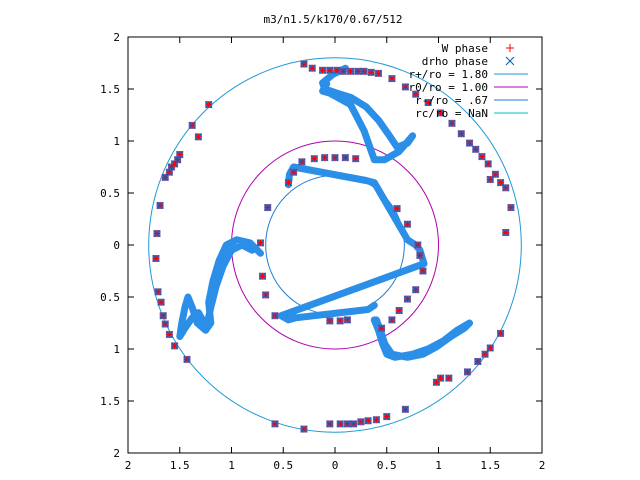 This screenshot has height=480, width=640. Describe the element at coordinates (448, 87) in the screenshot. I see `legend-label: r0/ro = 1.00` at that location.